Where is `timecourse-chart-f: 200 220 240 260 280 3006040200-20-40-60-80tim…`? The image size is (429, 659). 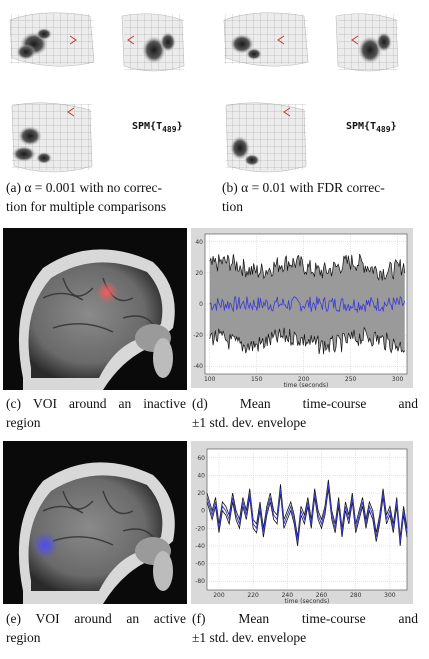 timecourse-chart-f: 200 220 240 260 280 3006040200-20-40-60-80tim… is located at coordinates (302, 522).